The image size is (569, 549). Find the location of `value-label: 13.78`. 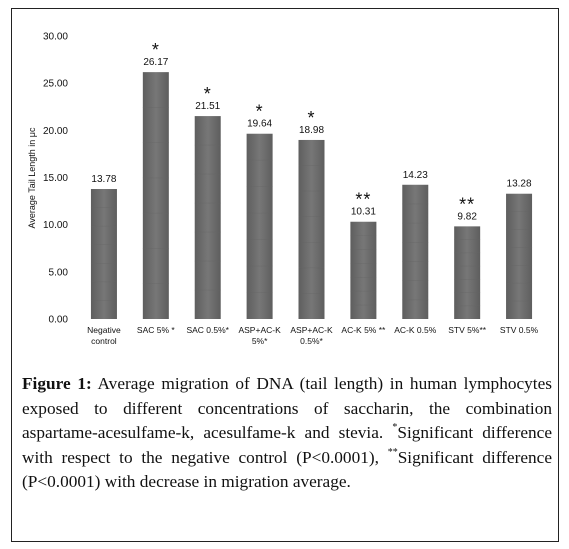

value-label: 13.78 is located at coordinates (103, 179).